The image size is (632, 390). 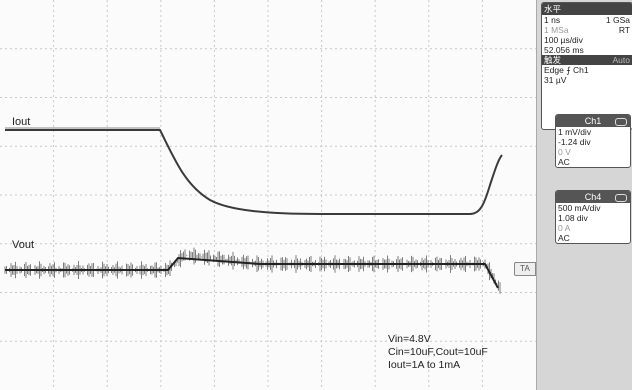 What do you see at coordinates (587, 9) in the screenshot?
I see `horizontal-title: 水平` at bounding box center [587, 9].